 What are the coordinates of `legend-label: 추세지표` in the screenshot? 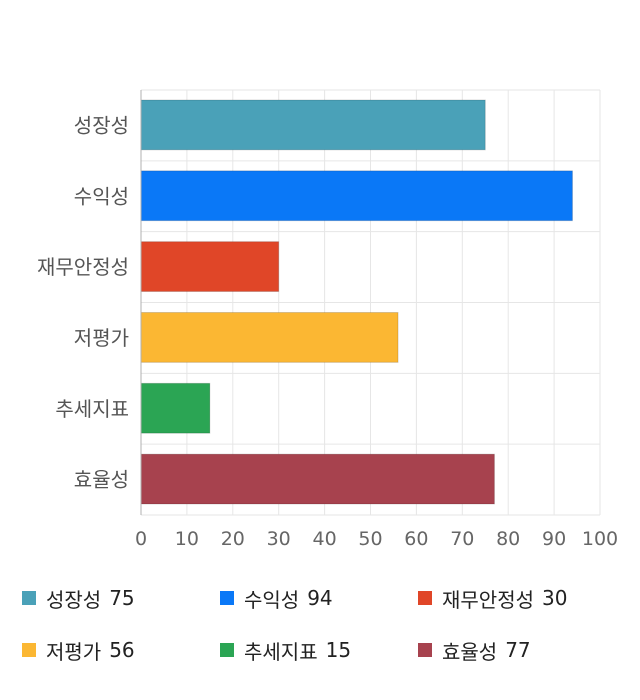 It's located at (281, 651).